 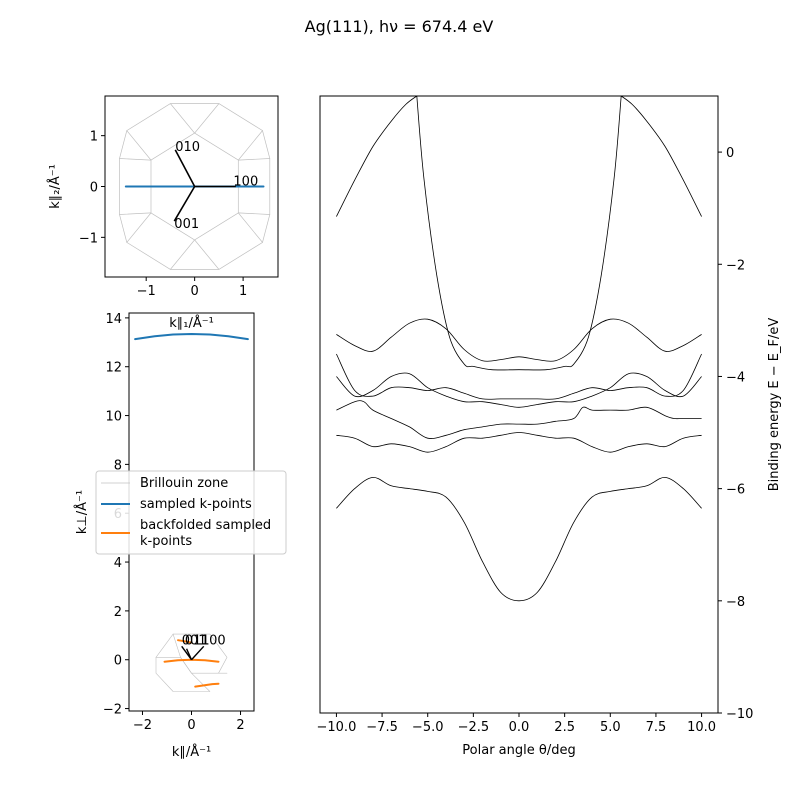 I want to click on bz-parallel-axes: −1 0 1 −1 0 1 k∥₁/Å⁻¹ k∥₂/Å⁻¹, so click(x=163, y=213).